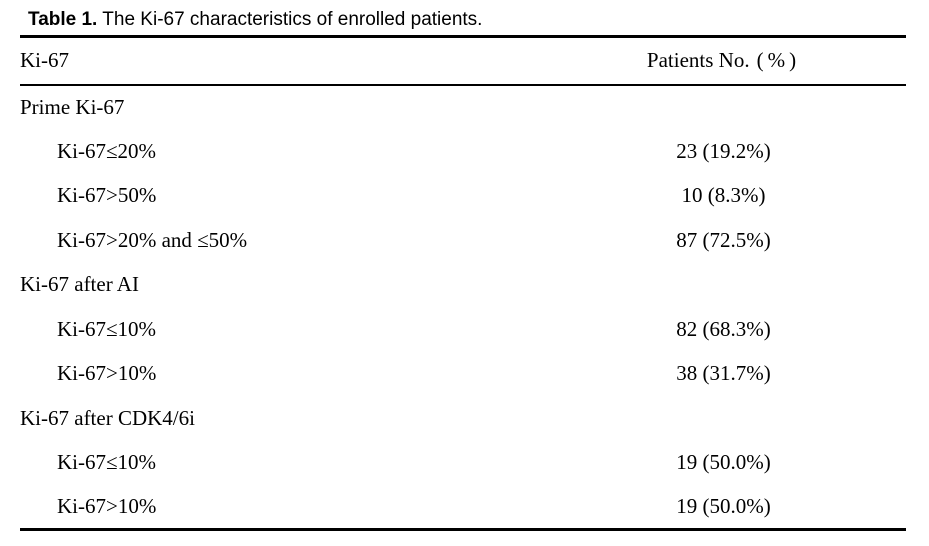 This screenshot has height=546, width=929. What do you see at coordinates (152, 239) in the screenshot?
I see `row-label-sub: Ki-67>20% and ≤50%` at bounding box center [152, 239].